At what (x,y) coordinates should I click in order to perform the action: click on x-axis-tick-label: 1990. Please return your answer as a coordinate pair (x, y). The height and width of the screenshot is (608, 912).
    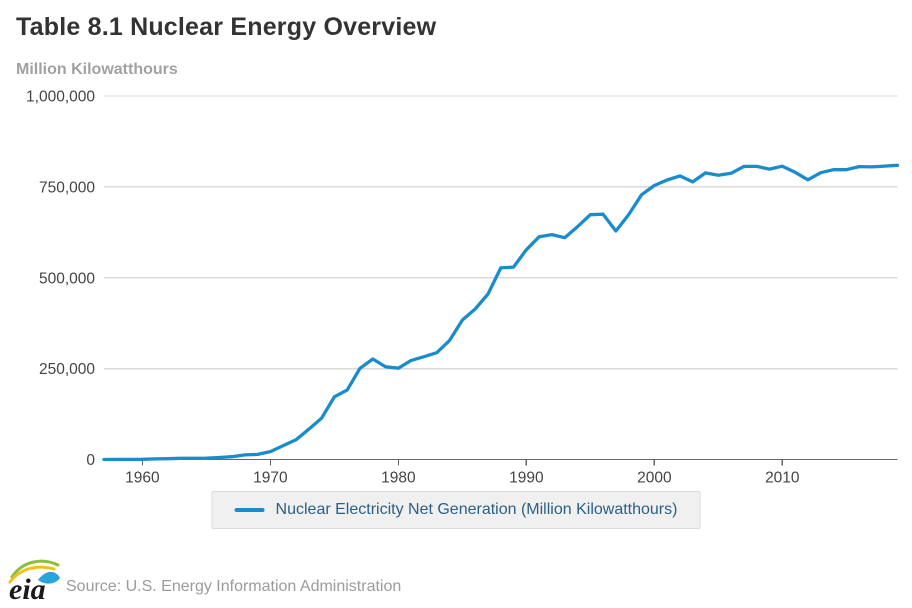
    Looking at the image, I should click on (526, 478).